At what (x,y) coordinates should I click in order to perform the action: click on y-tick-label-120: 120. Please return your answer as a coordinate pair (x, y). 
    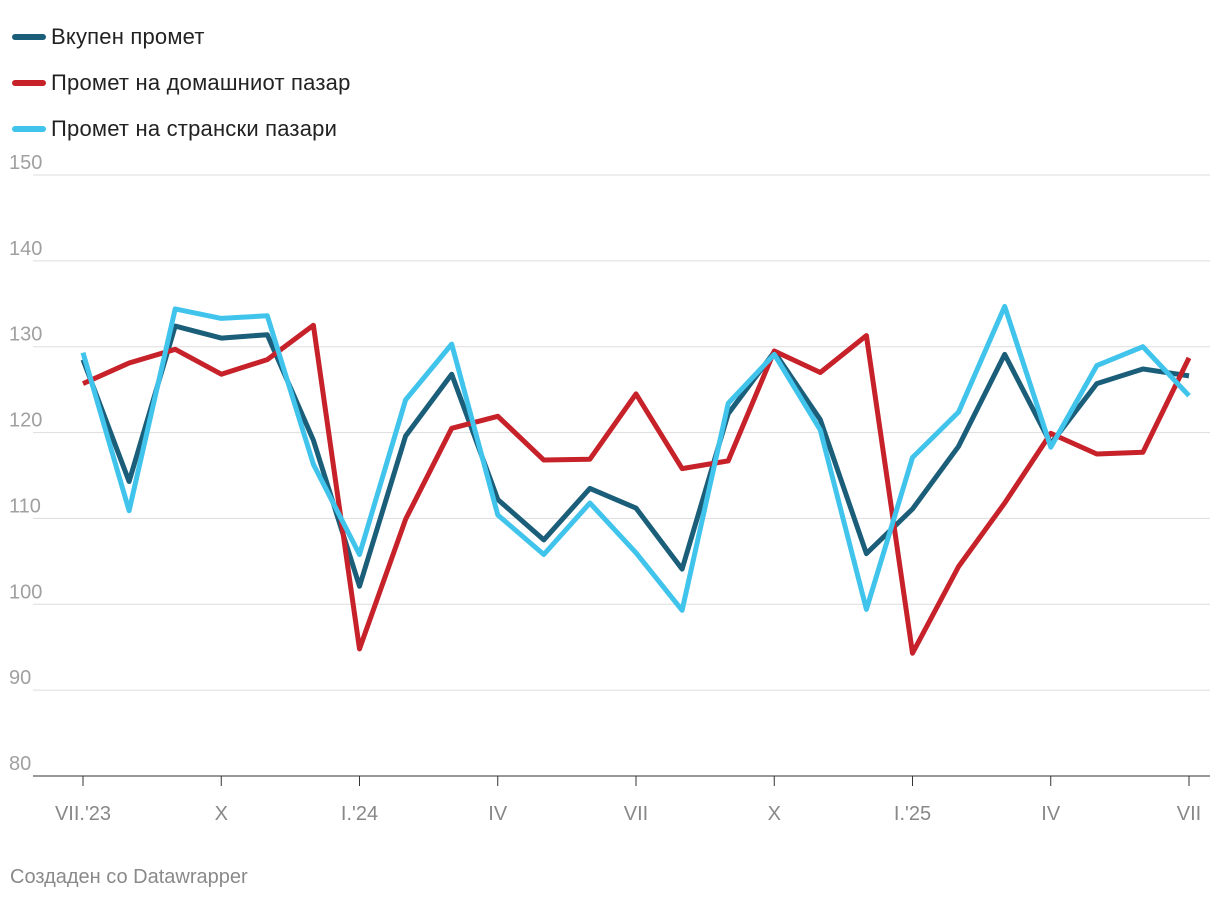
    Looking at the image, I should click on (25, 421).